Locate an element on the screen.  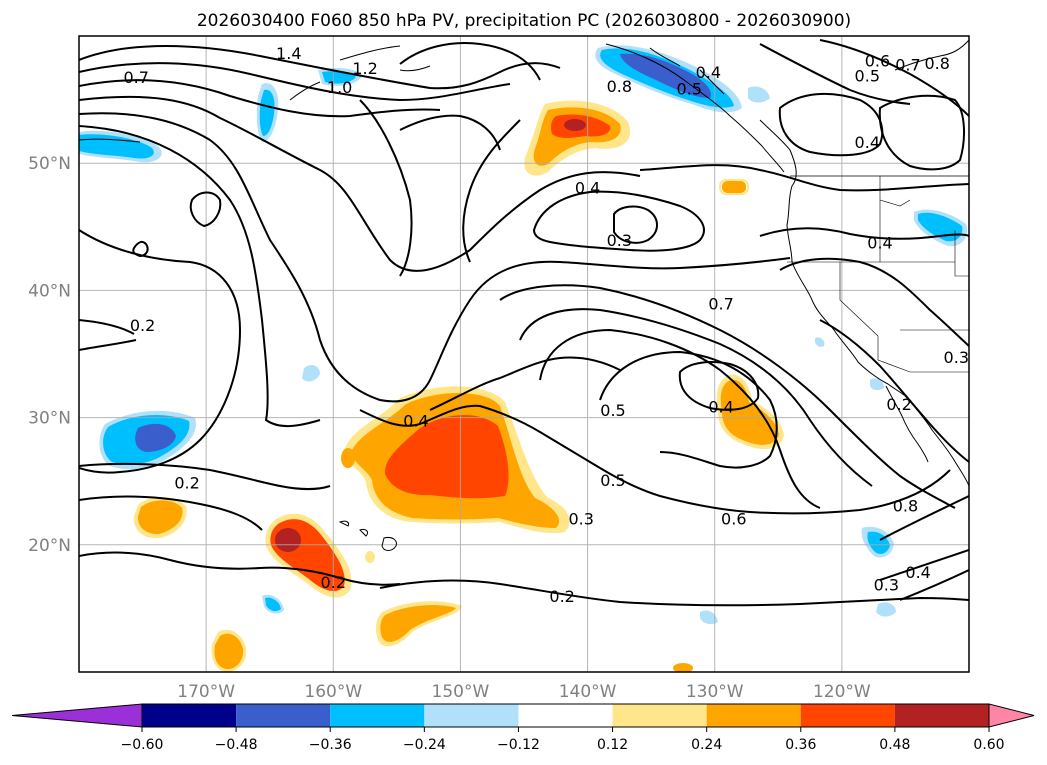
coastline-north-america is located at coordinates (864, 263).